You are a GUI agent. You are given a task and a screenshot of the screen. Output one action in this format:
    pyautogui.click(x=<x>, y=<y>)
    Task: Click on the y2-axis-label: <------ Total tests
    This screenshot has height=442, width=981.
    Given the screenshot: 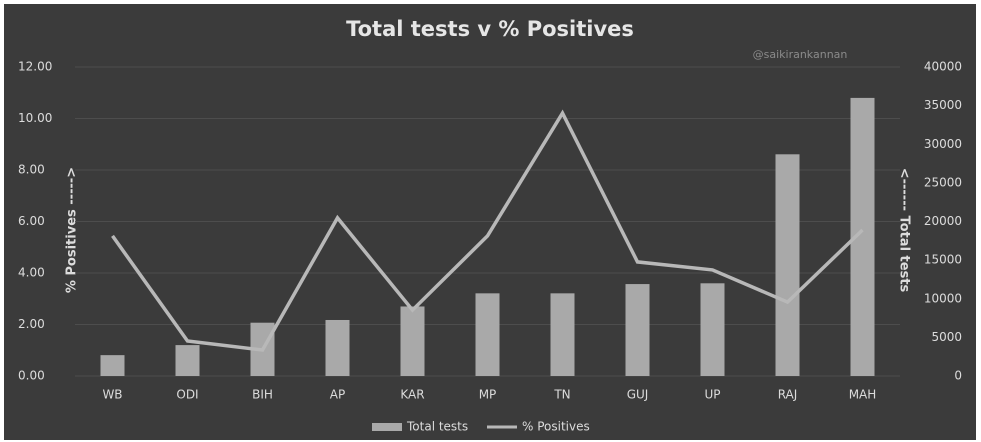 What is the action you would take?
    pyautogui.click(x=904, y=230)
    